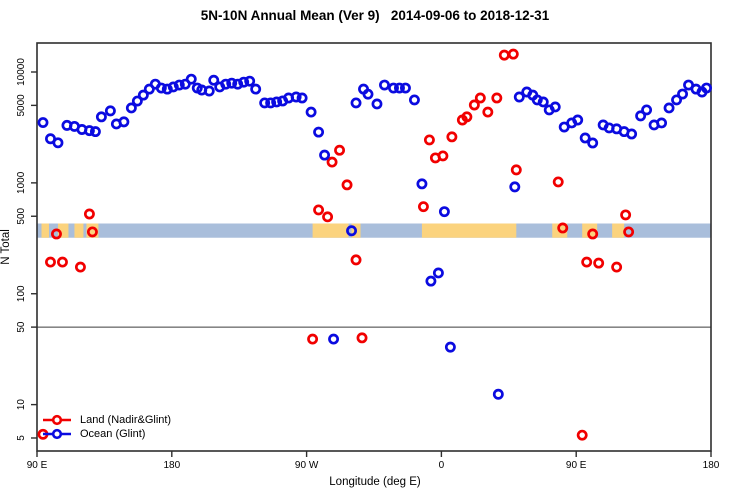 The width and height of the screenshot is (750, 500). What do you see at coordinates (37, 465) in the screenshot?
I see `x-tick-label: 90 E` at bounding box center [37, 465].